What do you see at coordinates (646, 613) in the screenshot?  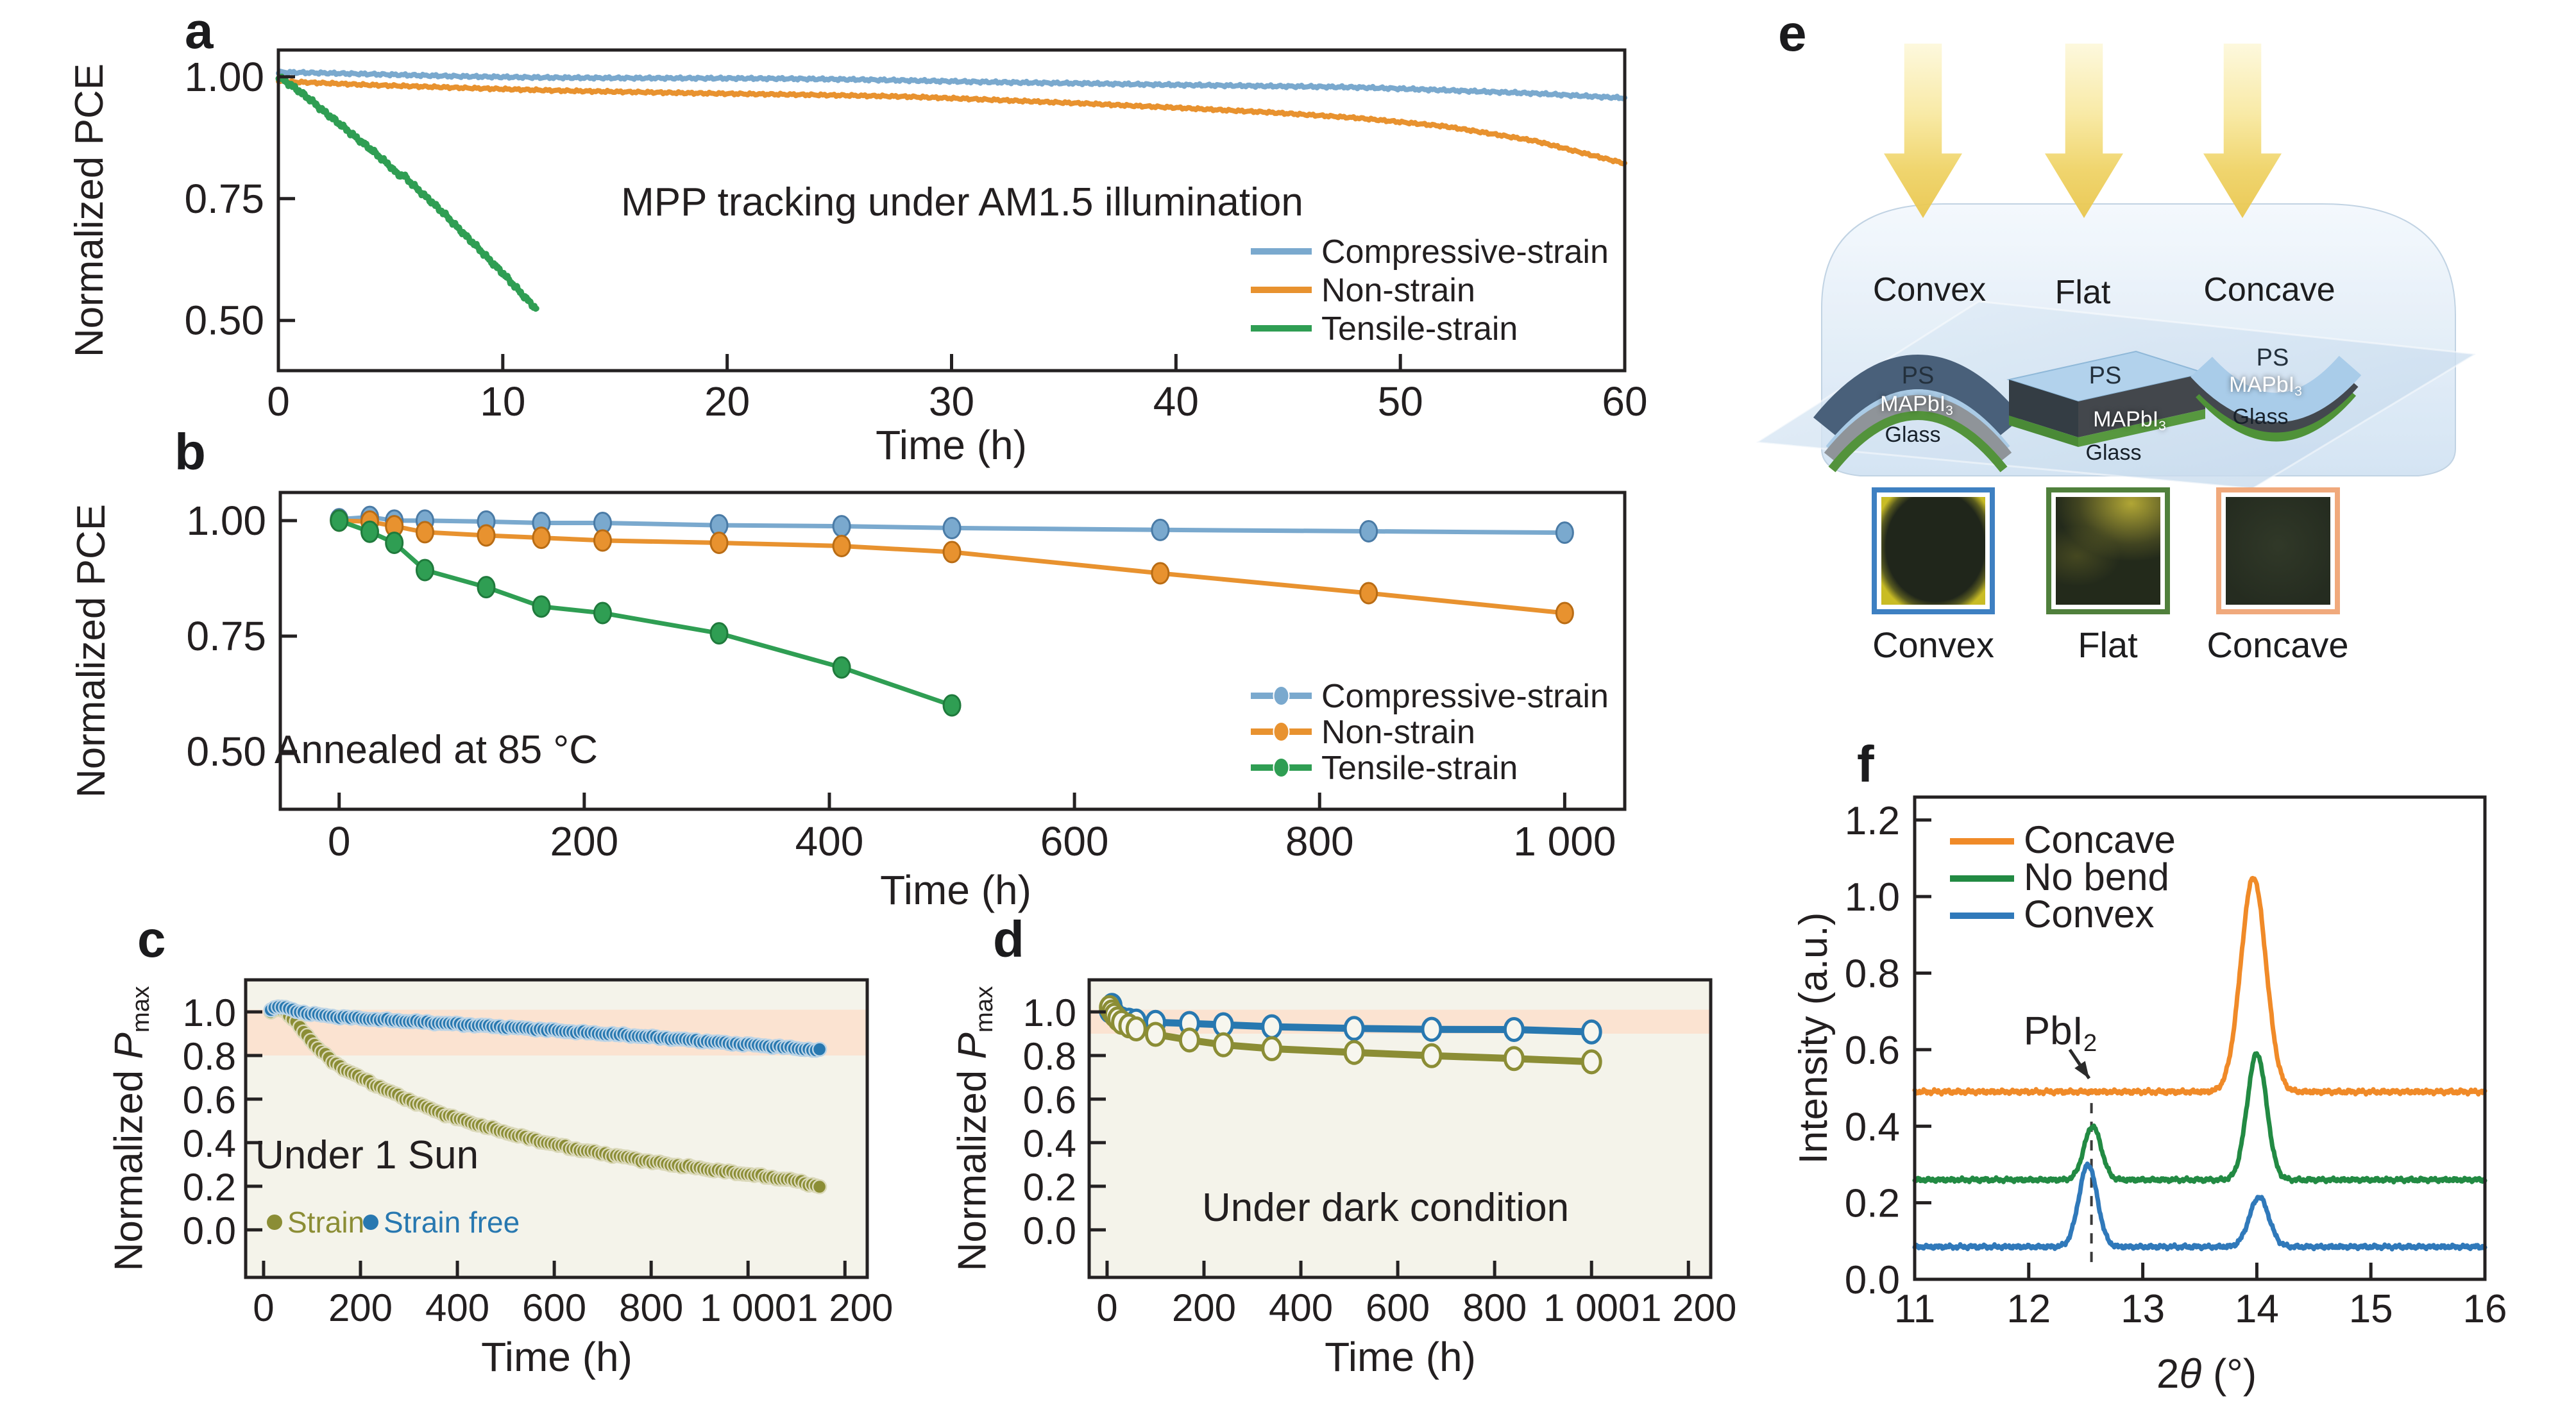 I see `series-tensile-strain` at bounding box center [646, 613].